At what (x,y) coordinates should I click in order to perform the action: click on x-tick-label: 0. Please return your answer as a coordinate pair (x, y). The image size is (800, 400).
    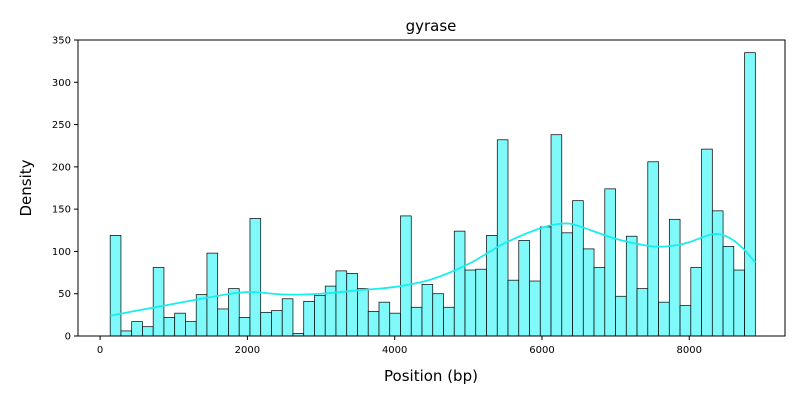
    Looking at the image, I should click on (100, 350).